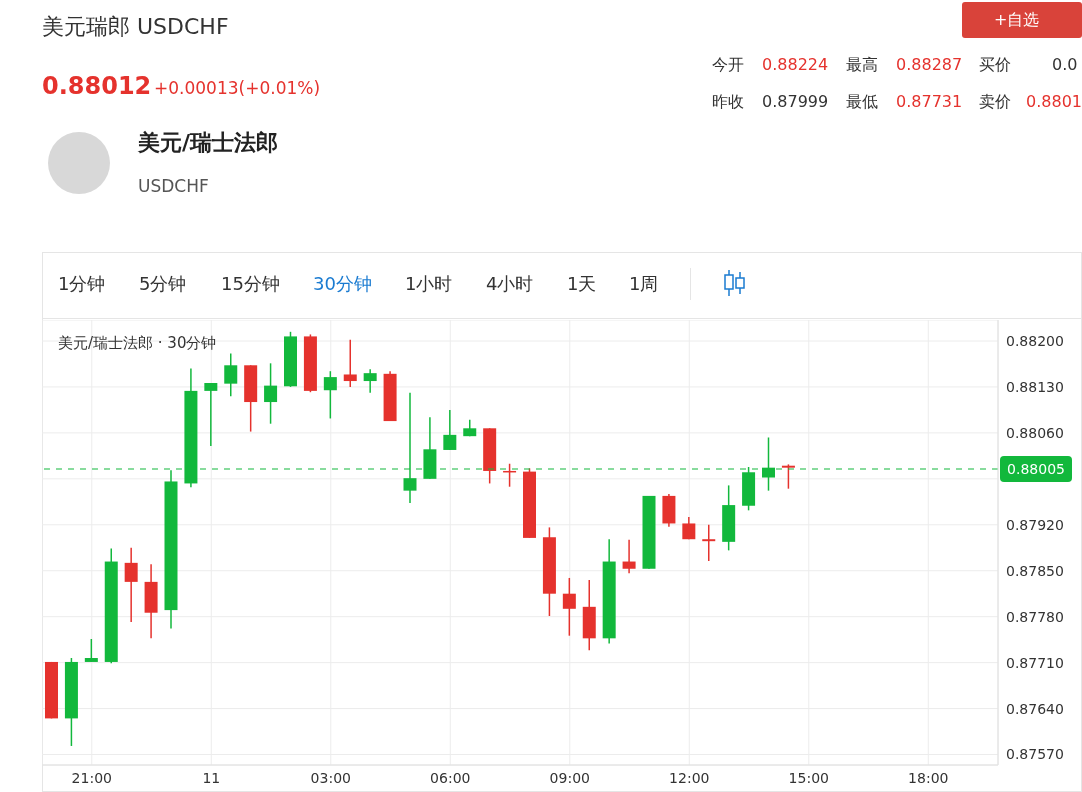  I want to click on text: 美元/瑞士法郎, so click(208, 143).